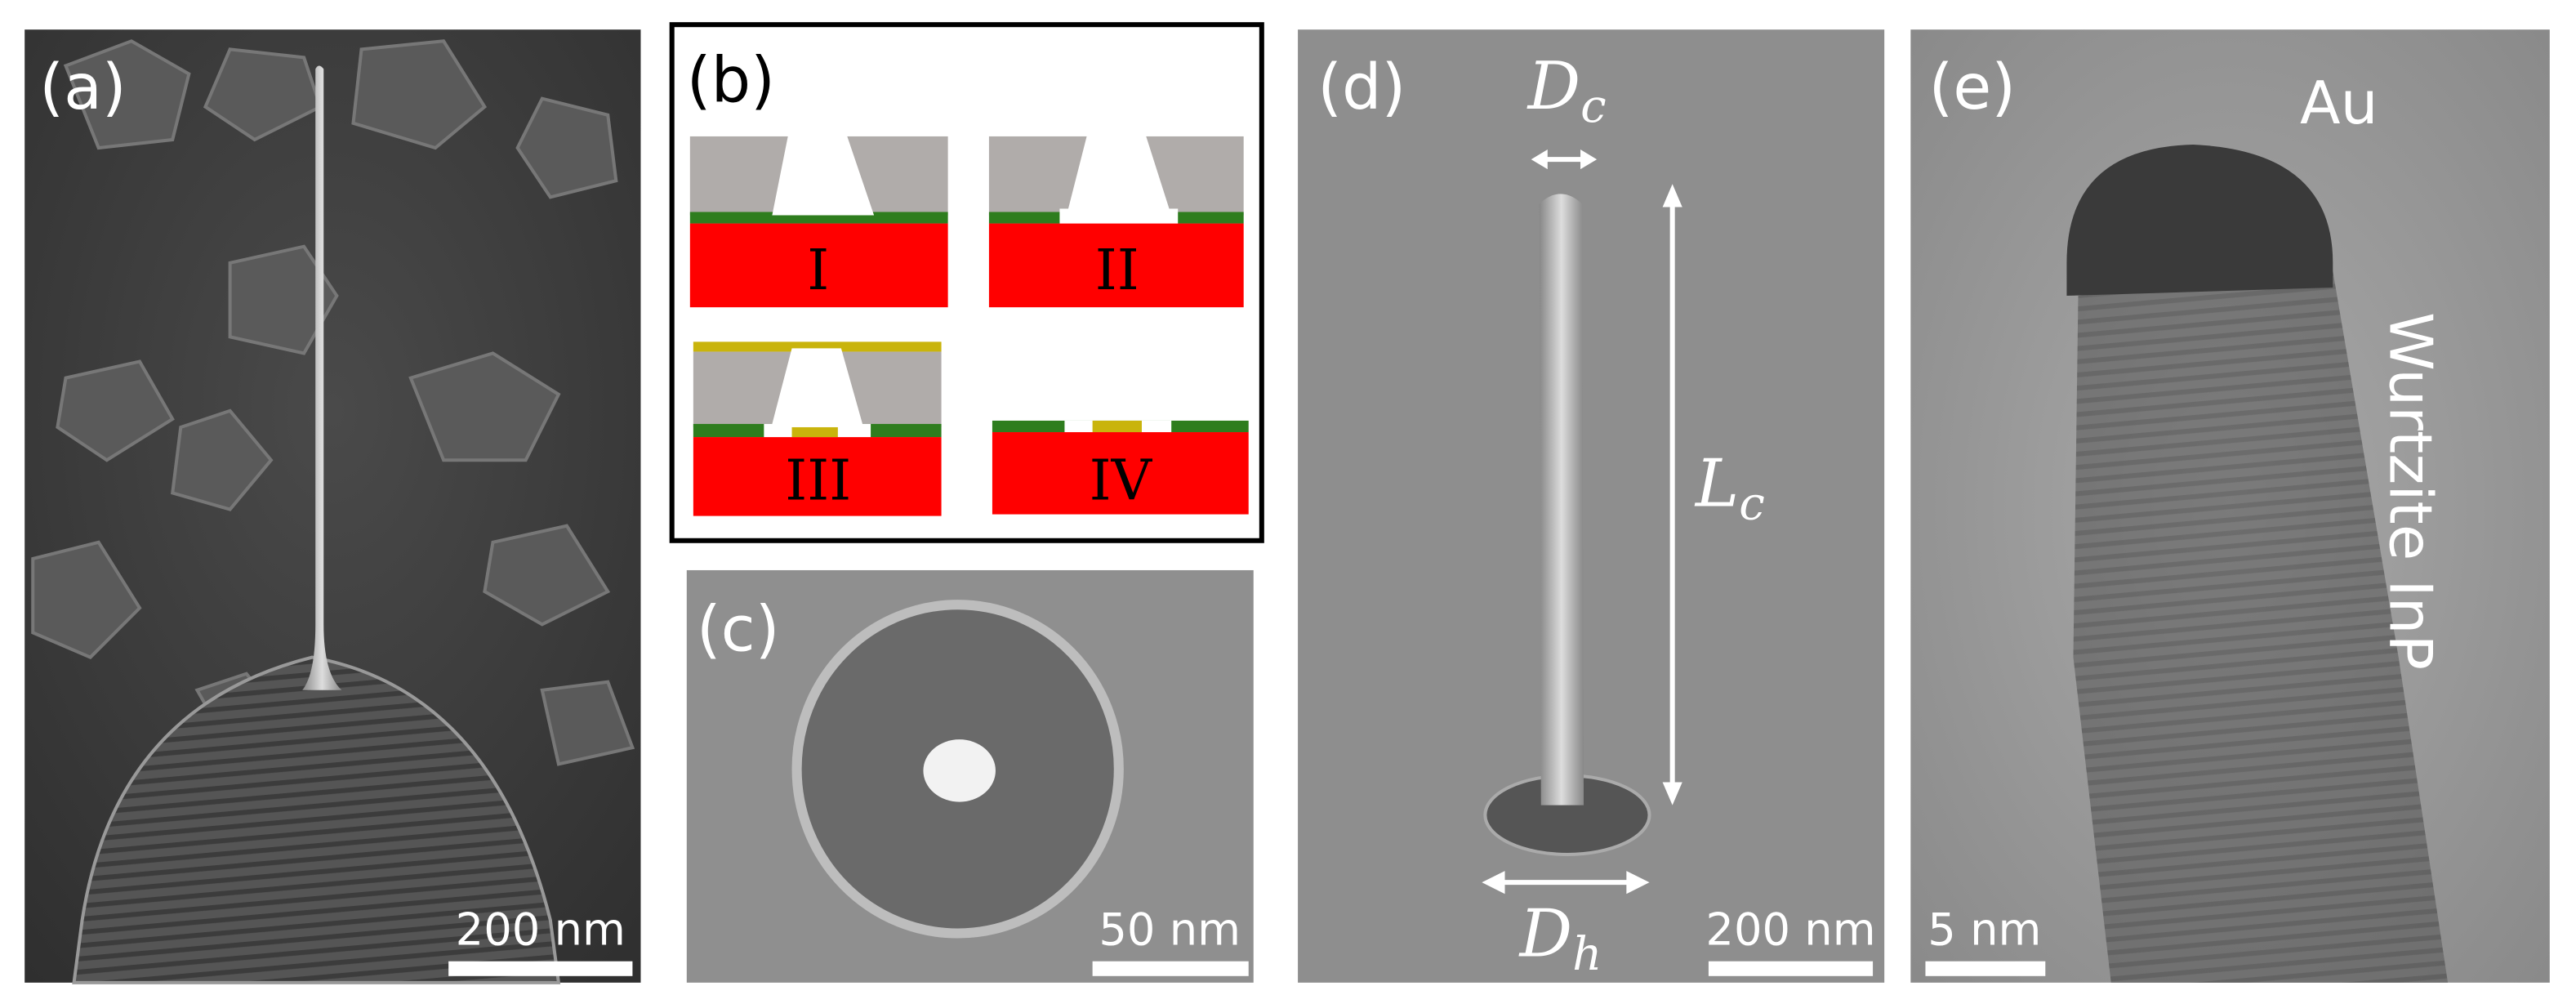 This screenshot has width=2576, height=1004. Describe the element at coordinates (970, 776) in the screenshot. I see `panel-c` at that location.